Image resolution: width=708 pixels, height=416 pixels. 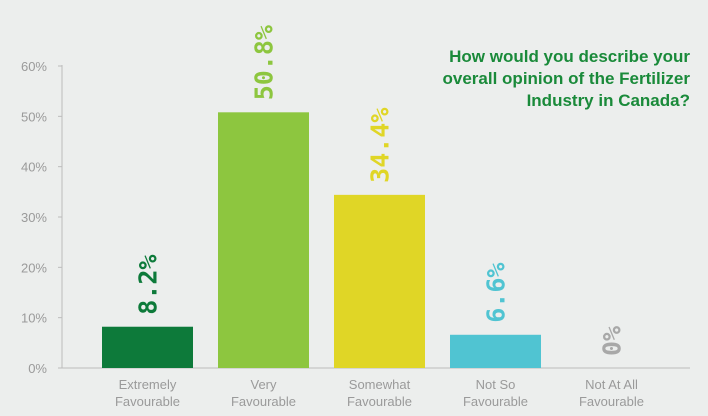 What do you see at coordinates (148, 384) in the screenshot?
I see `x-tick-label: Extremely` at bounding box center [148, 384].